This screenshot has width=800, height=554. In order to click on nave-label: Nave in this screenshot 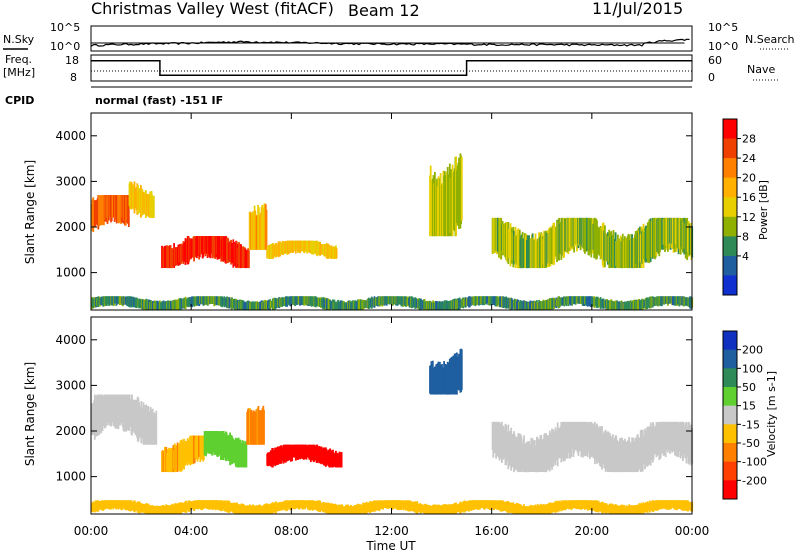, I will do `click(761, 69)`.